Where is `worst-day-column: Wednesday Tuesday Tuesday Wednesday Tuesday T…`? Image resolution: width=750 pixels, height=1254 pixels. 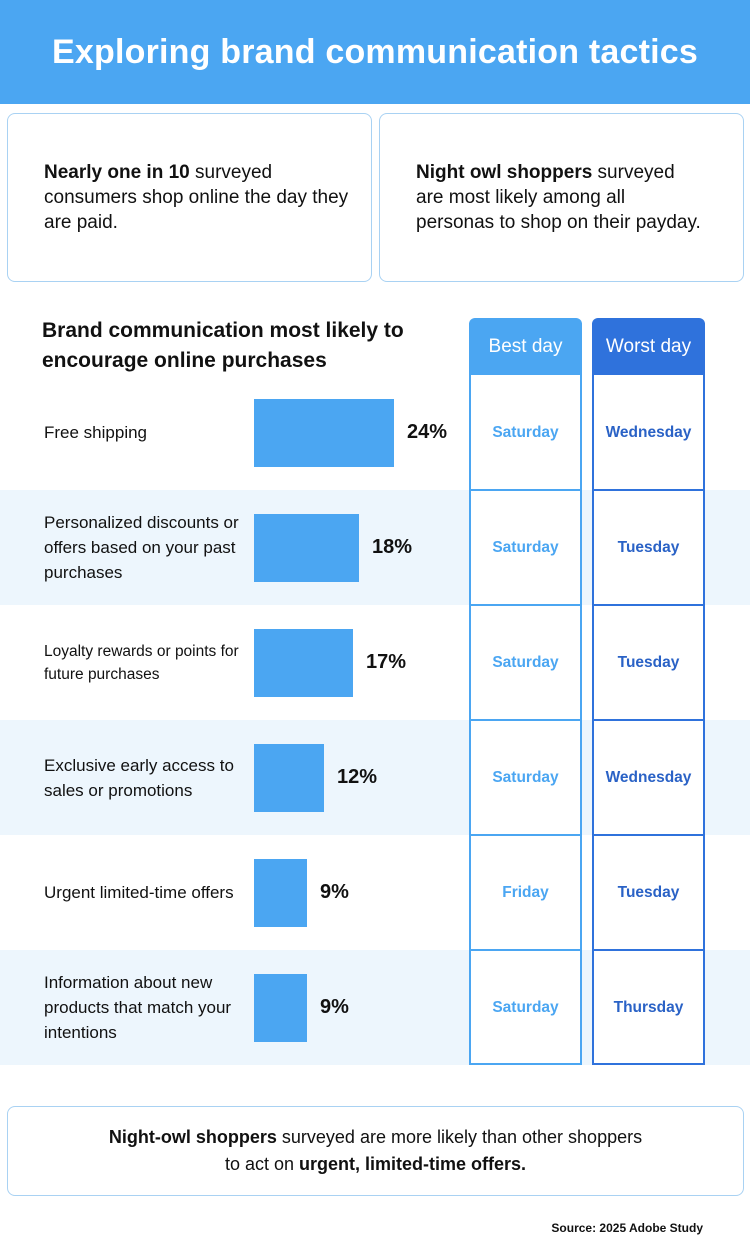
worst-day-column: Wednesday Tuesday Tuesday Wednesday Tuesday T… is located at coordinates (648, 720).